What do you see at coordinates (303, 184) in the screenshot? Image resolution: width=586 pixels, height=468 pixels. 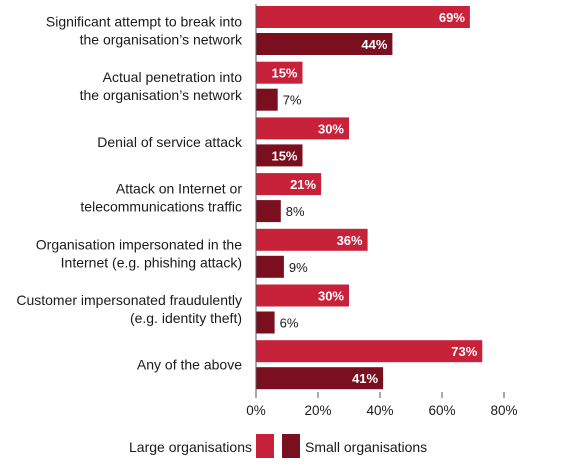 I see `data-label-large-3: 21%` at bounding box center [303, 184].